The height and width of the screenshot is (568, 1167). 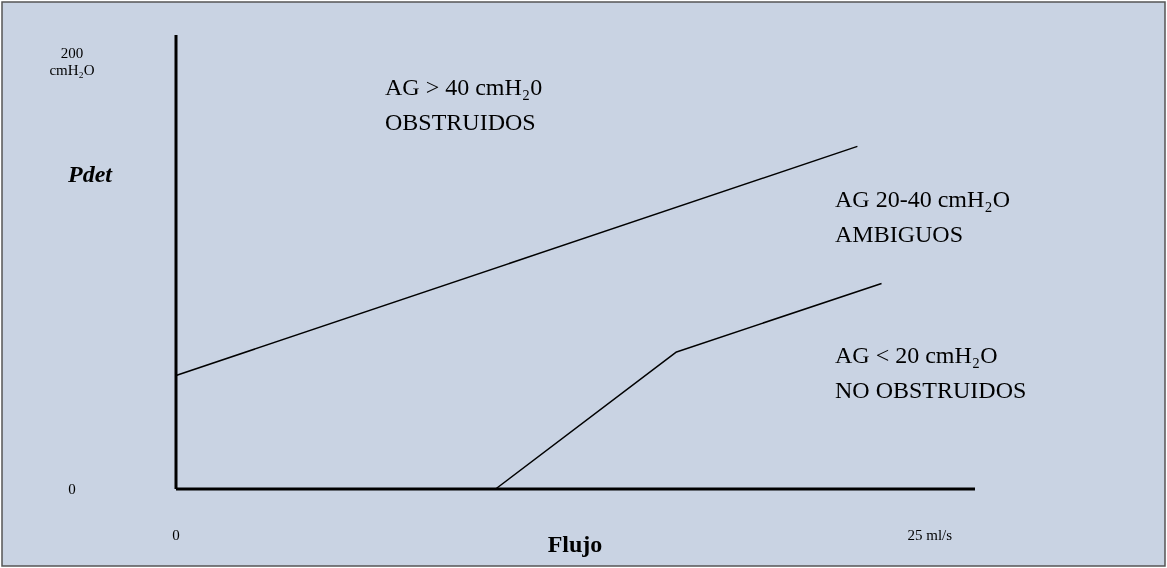 What do you see at coordinates (575, 544) in the screenshot?
I see `x-axis-title: Flujo` at bounding box center [575, 544].